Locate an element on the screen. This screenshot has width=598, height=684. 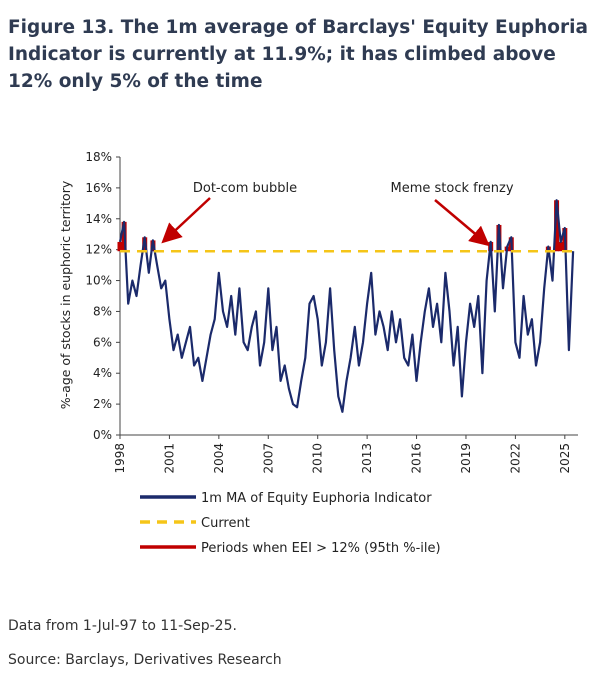
y-tick-label: 0% is located at coordinates (102, 435).